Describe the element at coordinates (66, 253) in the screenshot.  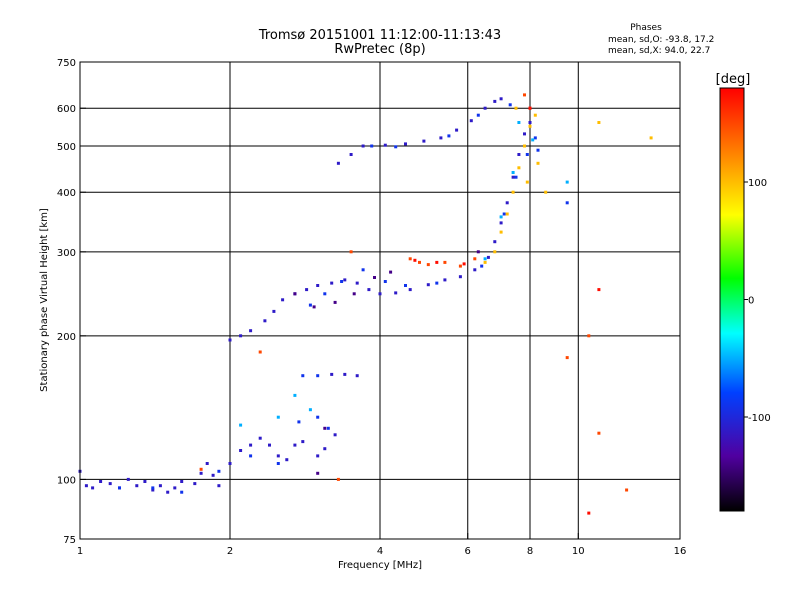
I see `y-tick-label: 300` at that location.